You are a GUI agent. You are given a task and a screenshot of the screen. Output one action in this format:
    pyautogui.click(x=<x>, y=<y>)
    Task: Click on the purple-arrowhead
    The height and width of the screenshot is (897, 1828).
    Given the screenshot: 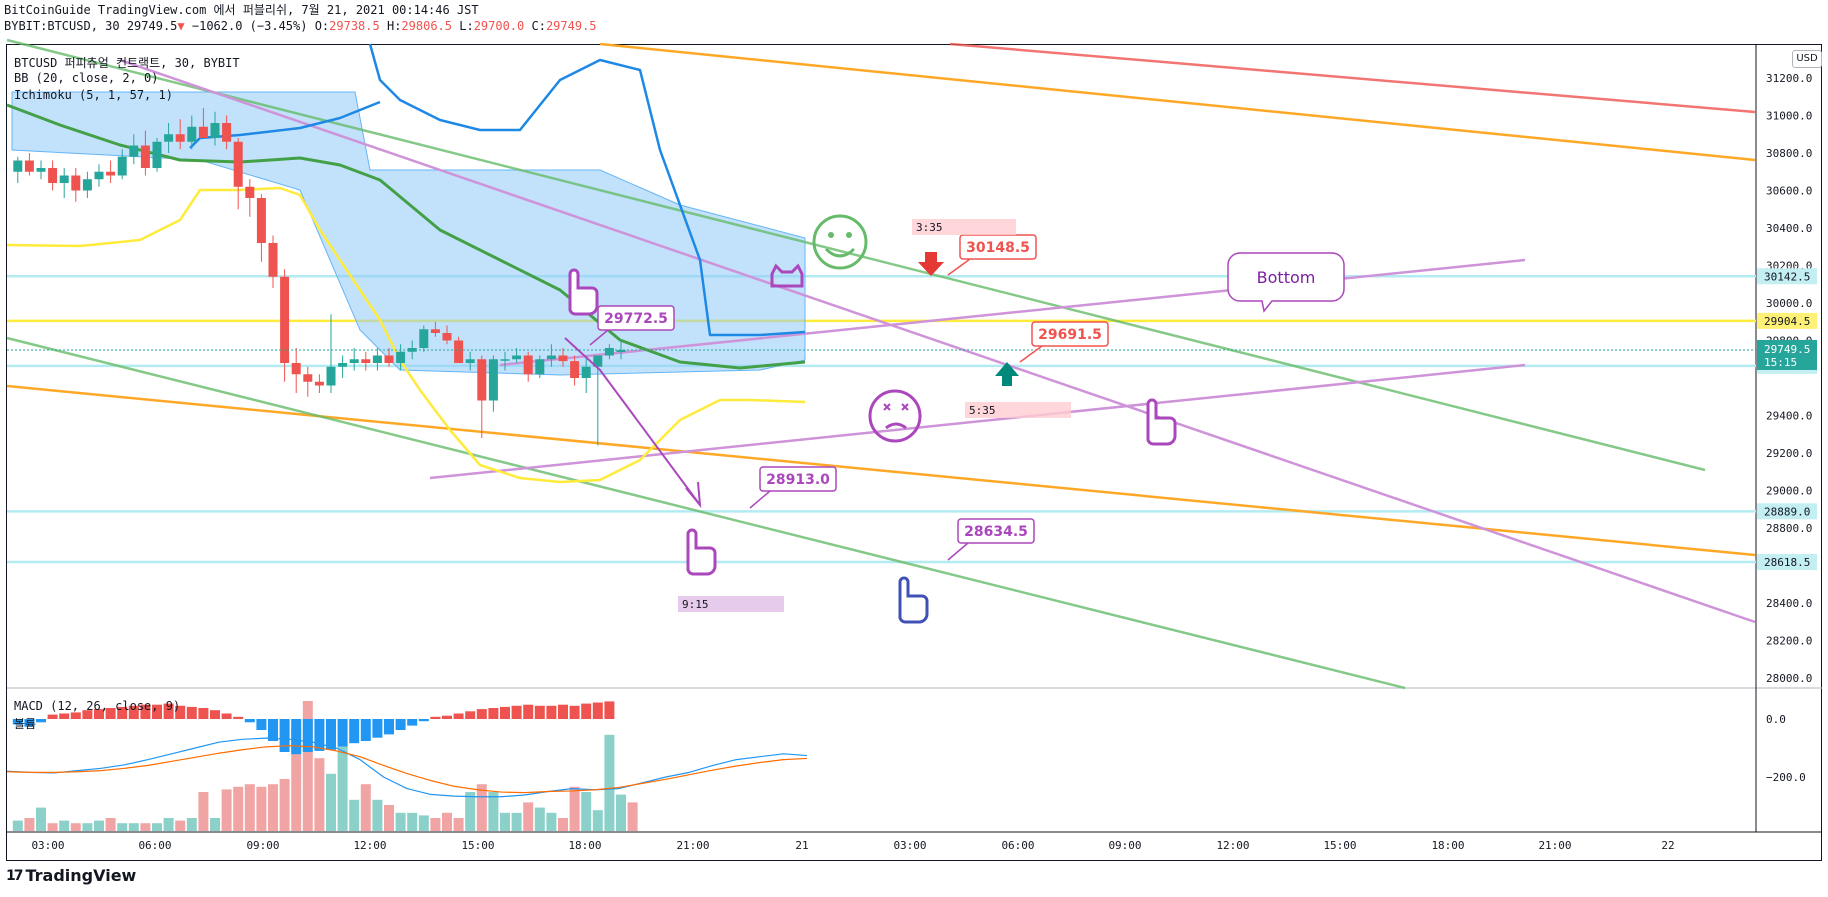 What is the action you would take?
    pyautogui.click(x=693, y=495)
    